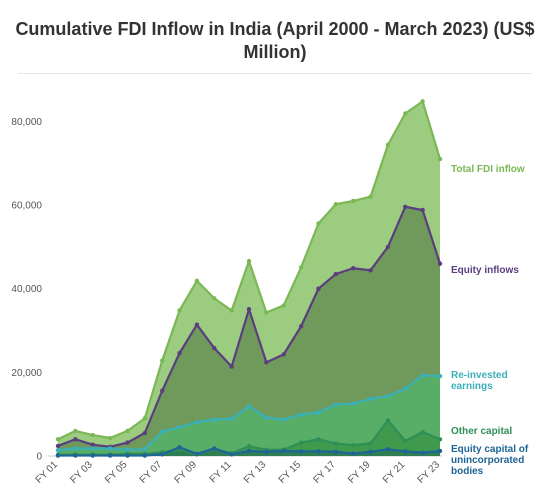 The image size is (550, 496). I want to click on y-tick-label: 0, so click(39, 457).